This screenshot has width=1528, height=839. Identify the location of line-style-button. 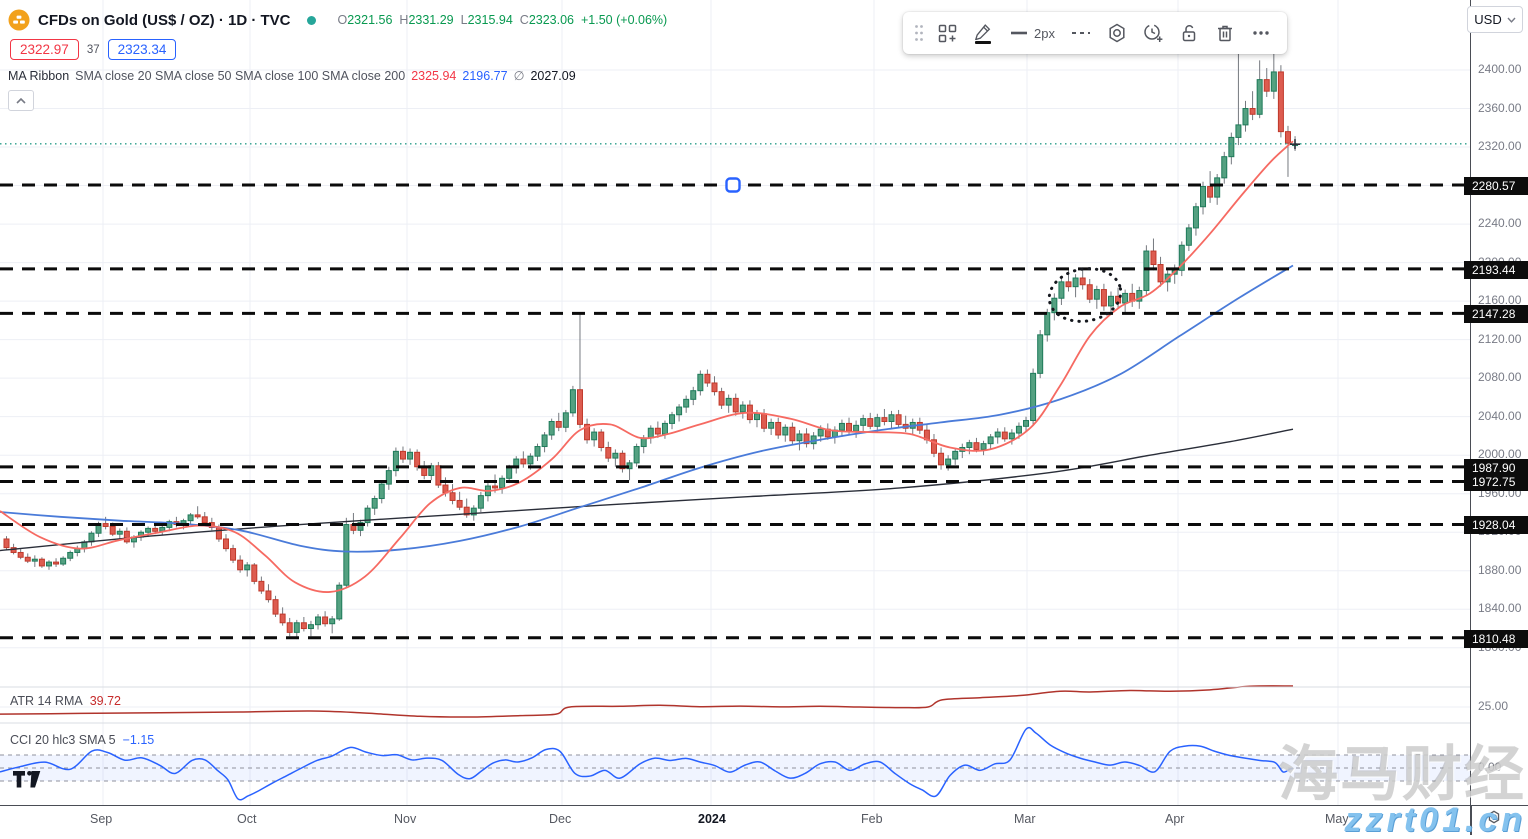
(1081, 33).